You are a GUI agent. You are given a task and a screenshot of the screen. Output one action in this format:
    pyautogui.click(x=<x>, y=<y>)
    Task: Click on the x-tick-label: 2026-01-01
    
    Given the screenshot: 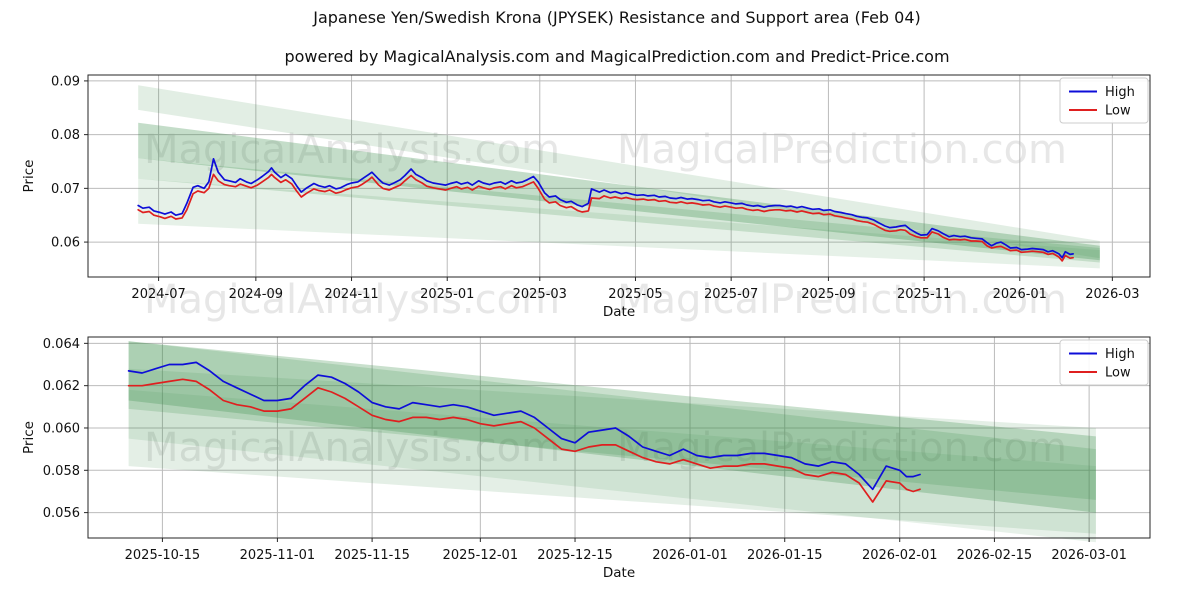 What is the action you would take?
    pyautogui.click(x=690, y=555)
    